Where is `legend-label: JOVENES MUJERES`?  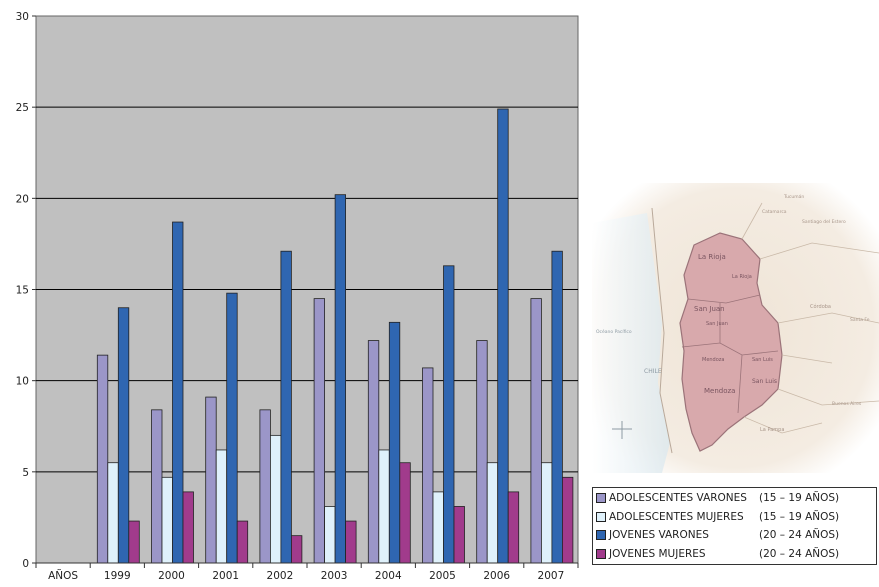 legend-label: JOVENES MUJERES is located at coordinates (657, 553).